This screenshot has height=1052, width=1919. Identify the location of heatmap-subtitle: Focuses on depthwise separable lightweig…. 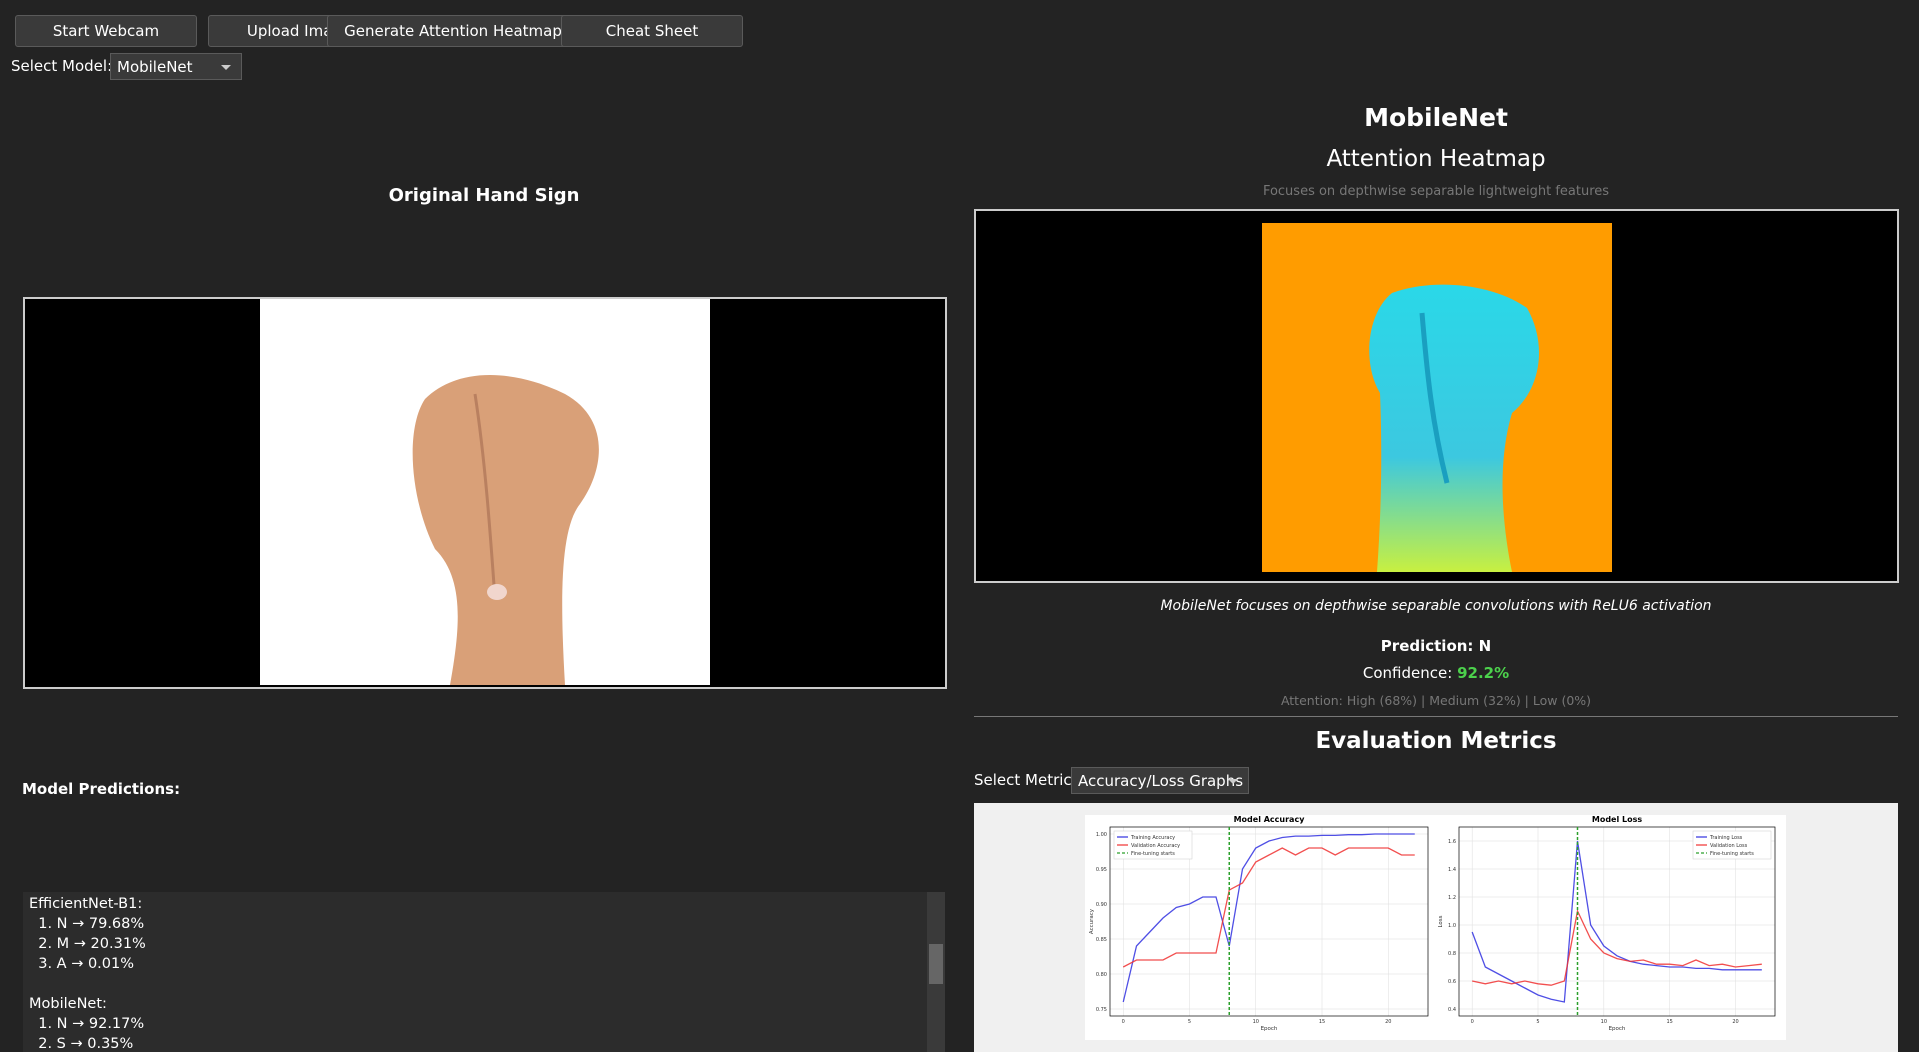
(1436, 191).